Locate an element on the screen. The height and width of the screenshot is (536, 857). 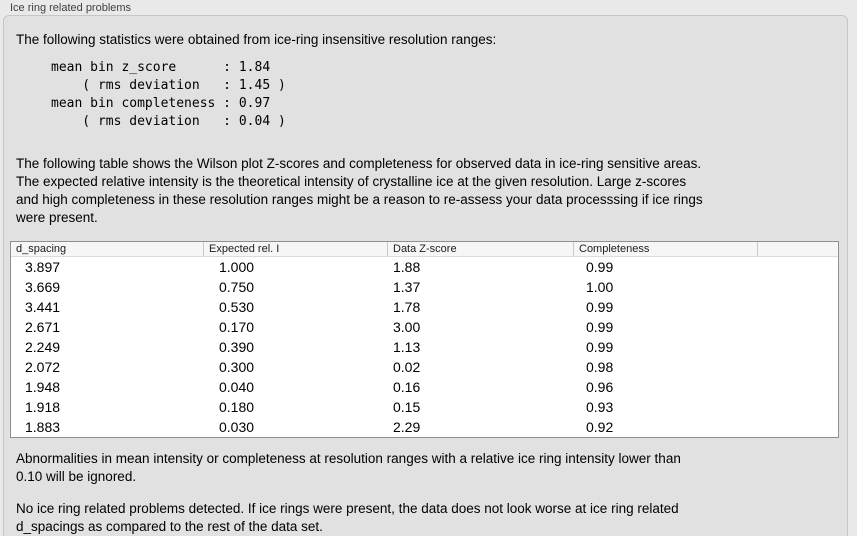
table-cell: 0.16 is located at coordinates (407, 387).